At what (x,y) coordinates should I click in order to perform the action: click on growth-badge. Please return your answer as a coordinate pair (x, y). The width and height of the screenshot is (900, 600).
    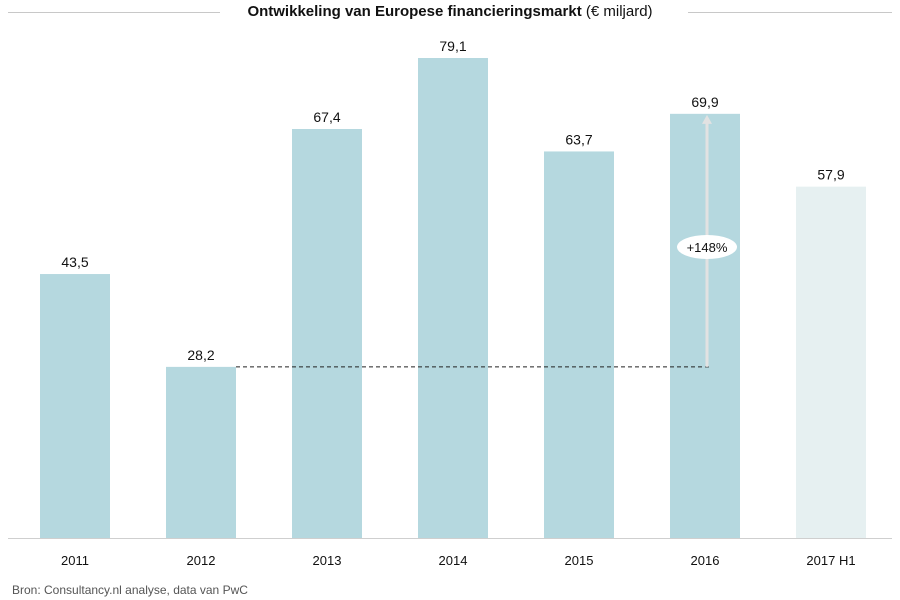
    Looking at the image, I should click on (707, 247).